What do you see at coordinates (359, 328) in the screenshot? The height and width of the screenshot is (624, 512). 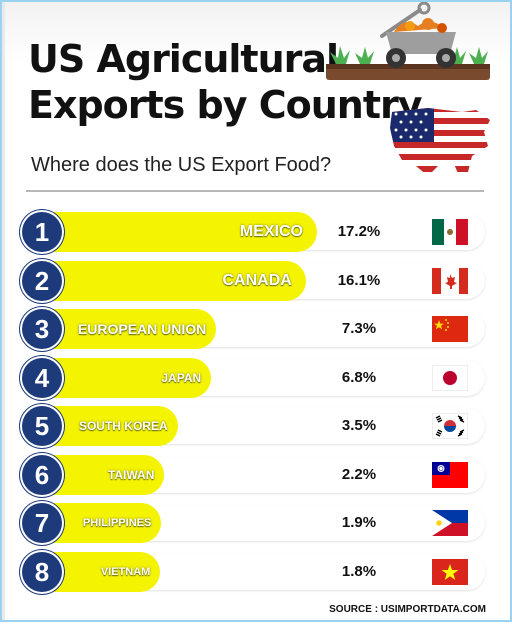 I see `value-label: 7.3%` at bounding box center [359, 328].